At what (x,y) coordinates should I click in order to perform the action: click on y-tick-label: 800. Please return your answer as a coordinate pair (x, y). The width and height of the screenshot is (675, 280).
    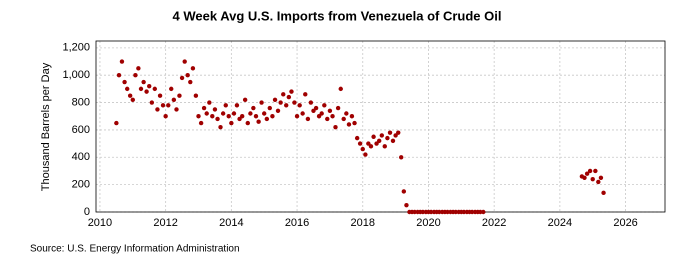
    Looking at the image, I should click on (81, 102).